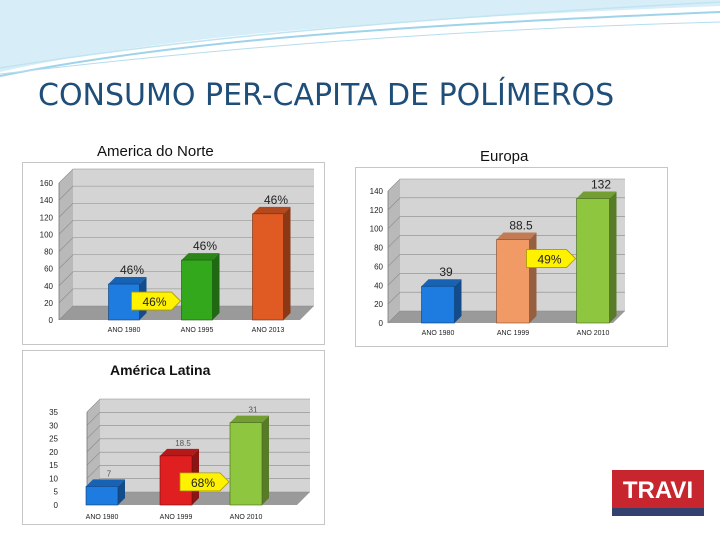 Image resolution: width=720 pixels, height=540 pixels. Describe the element at coordinates (446, 272) in the screenshot. I see `data-label: 39` at that location.